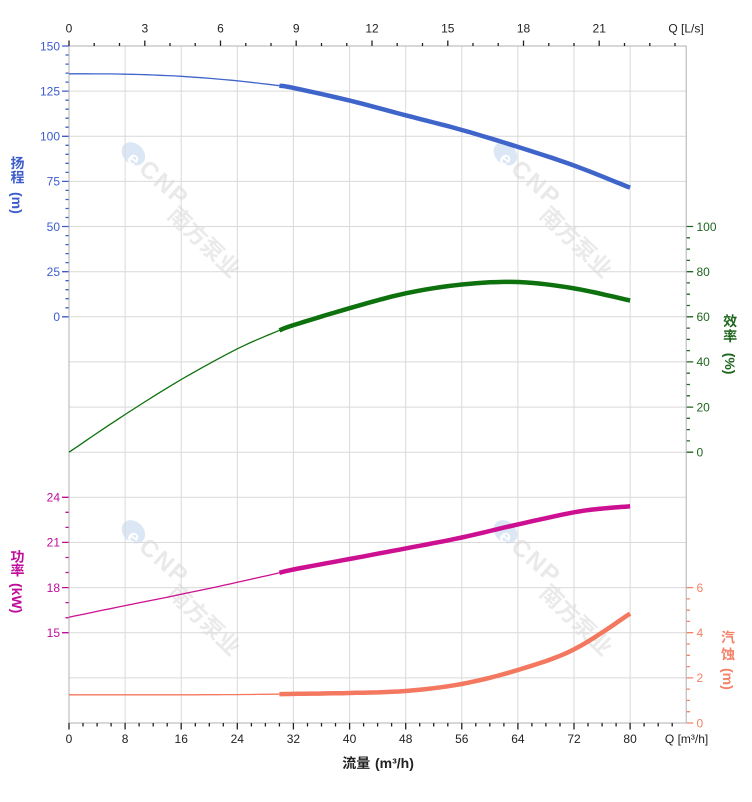 Image resolution: width=752 pixels, height=802 pixels. Describe the element at coordinates (462, 739) in the screenshot. I see `svg-text: 56` at that location.